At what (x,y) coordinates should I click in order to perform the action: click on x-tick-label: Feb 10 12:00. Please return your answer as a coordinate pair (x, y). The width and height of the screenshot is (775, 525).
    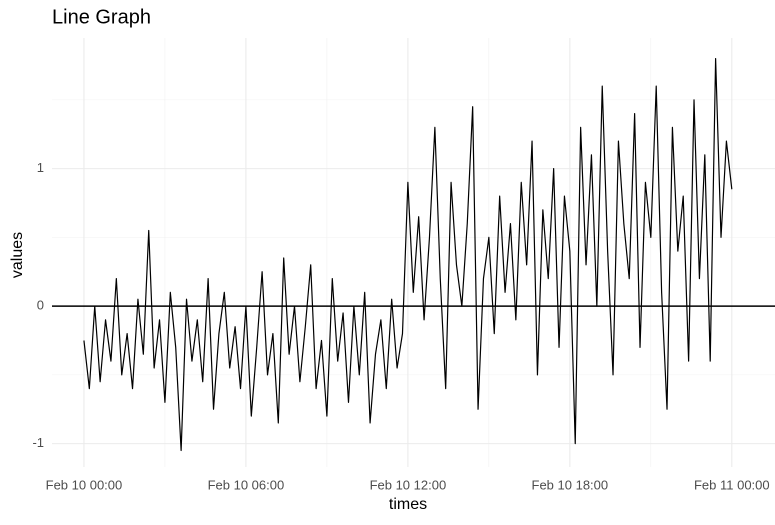
    Looking at the image, I should click on (408, 484).